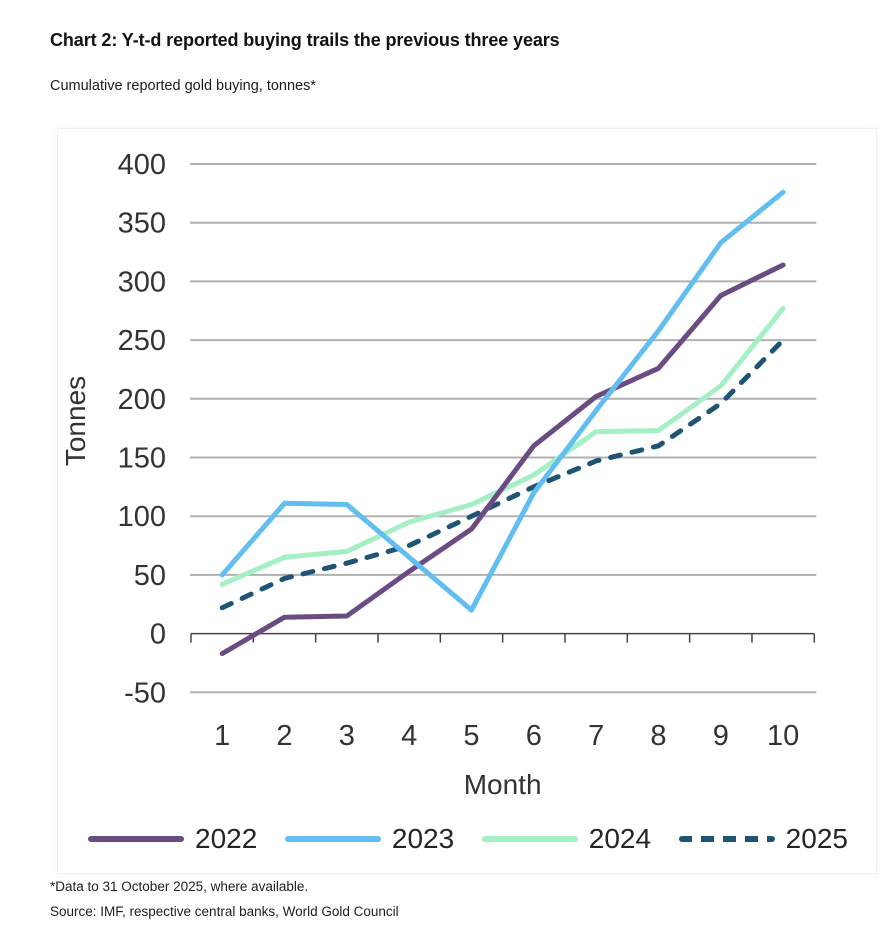 The height and width of the screenshot is (940, 880). Describe the element at coordinates (158, 635) in the screenshot. I see `y-tick-label: 0` at that location.